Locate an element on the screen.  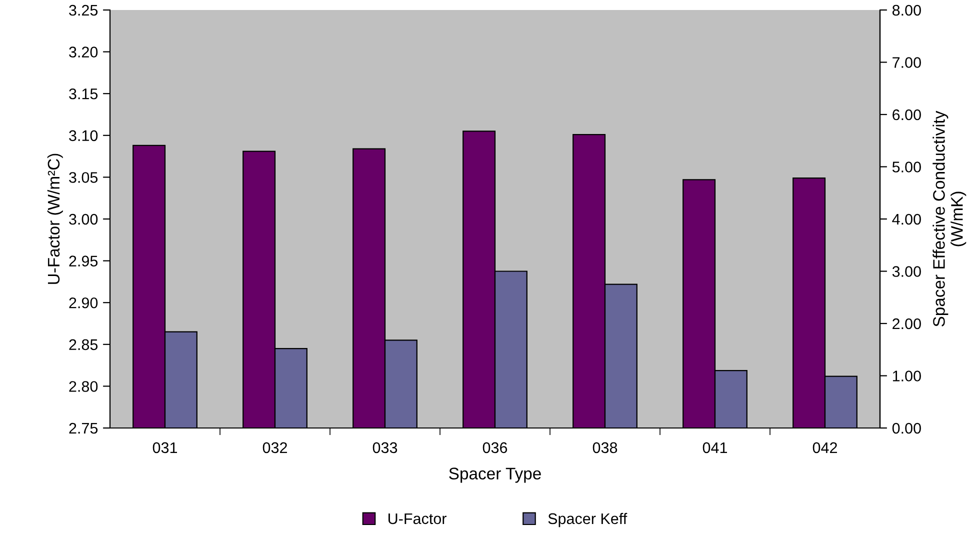
y2-tick-label: 4.00 is located at coordinates (906, 219).